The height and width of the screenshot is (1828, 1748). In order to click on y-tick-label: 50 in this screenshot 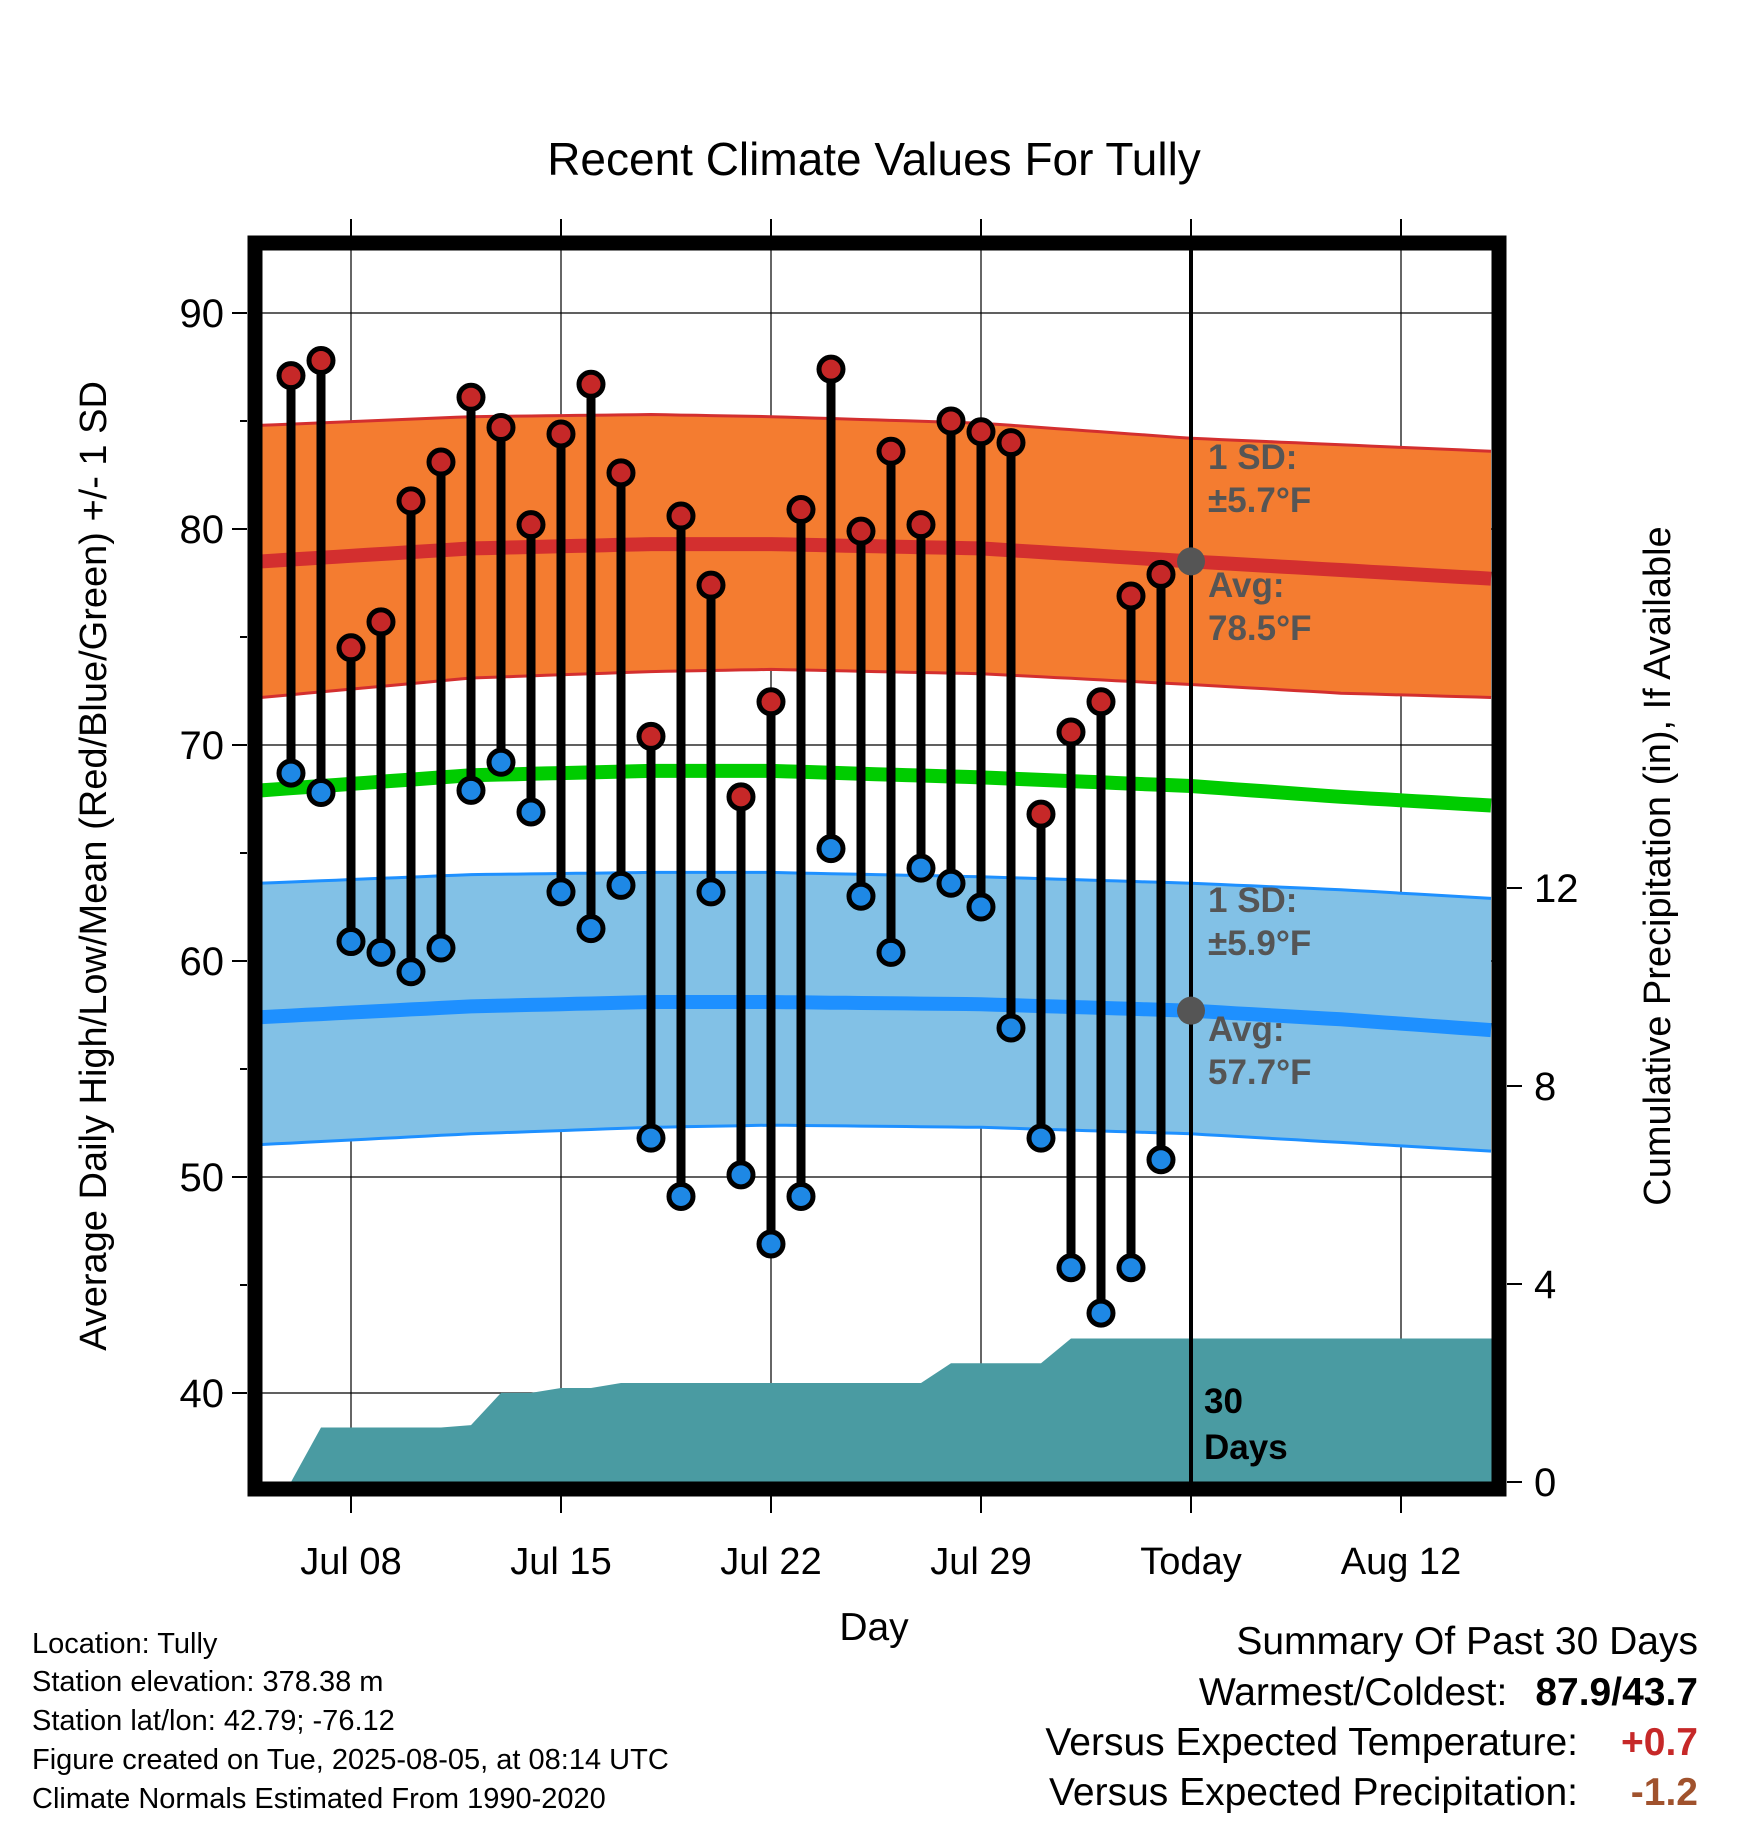, I will do `click(202, 1178)`.